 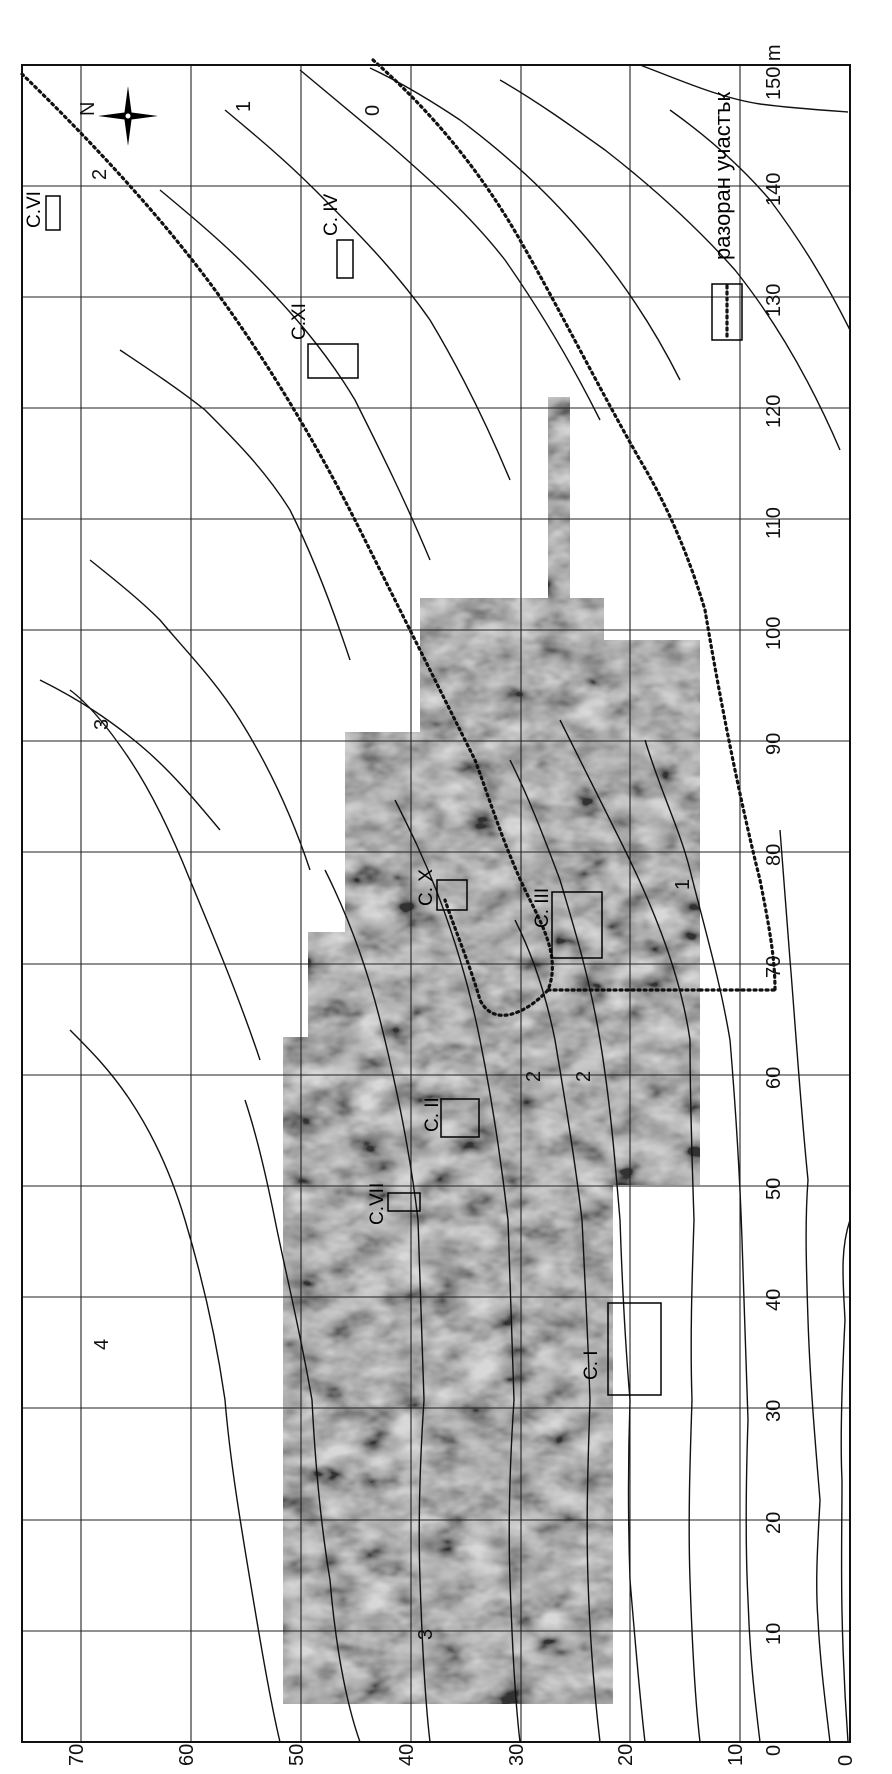 I want to click on y-tick-label: 50, so click(x=297, y=1755).